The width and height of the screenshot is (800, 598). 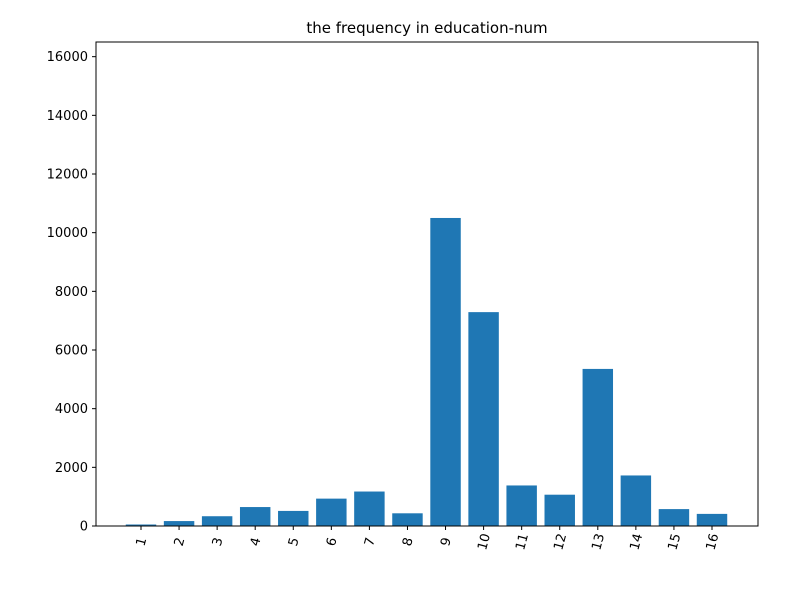 What do you see at coordinates (71, 468) in the screenshot?
I see `y-tick-label: 2000` at bounding box center [71, 468].